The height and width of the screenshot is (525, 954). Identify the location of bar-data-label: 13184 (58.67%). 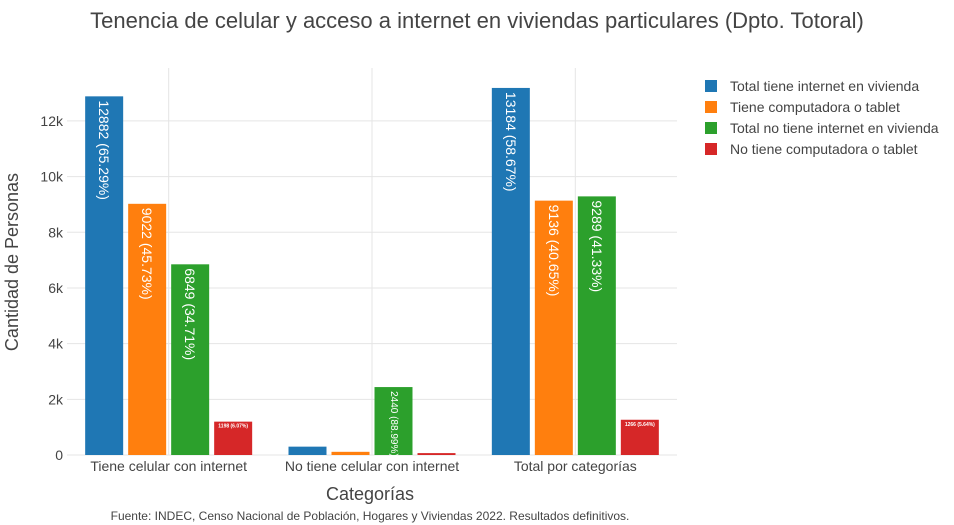
(511, 142).